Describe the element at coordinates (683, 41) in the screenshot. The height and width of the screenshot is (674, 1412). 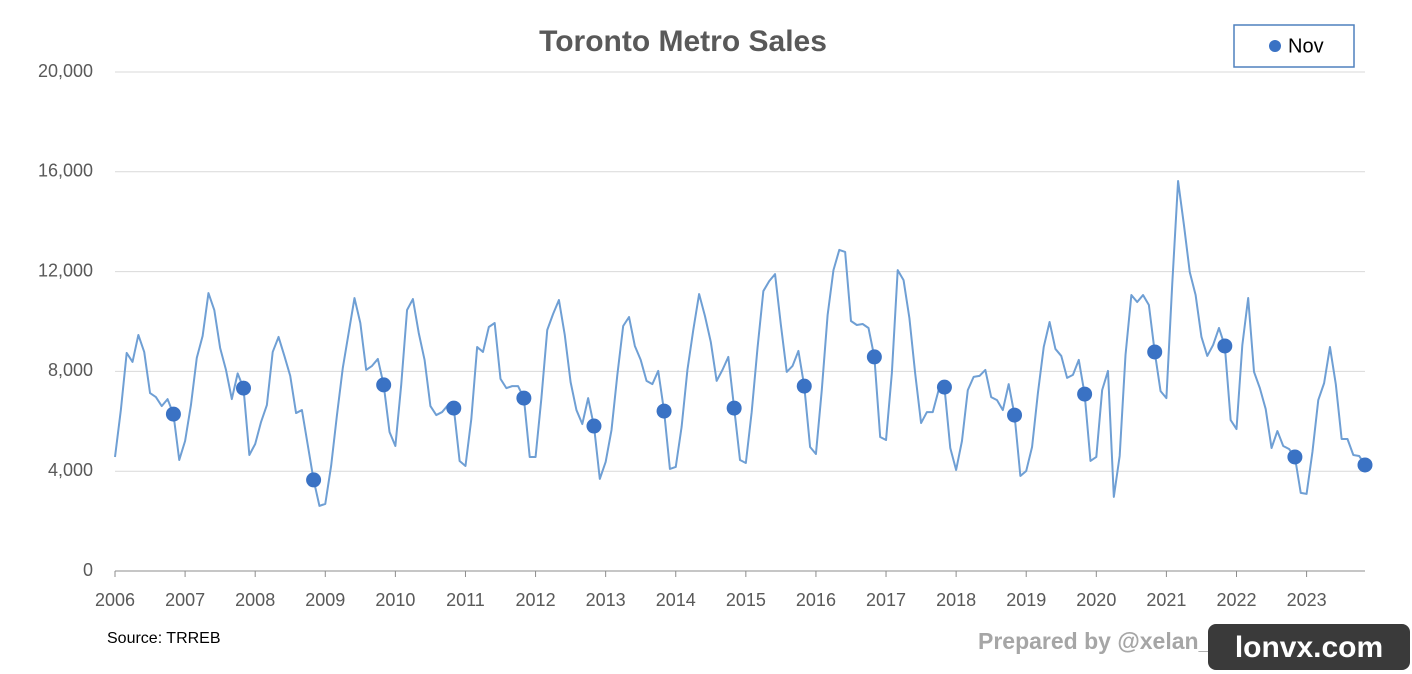
I see `chart-title: Toronto Metro Sales` at that location.